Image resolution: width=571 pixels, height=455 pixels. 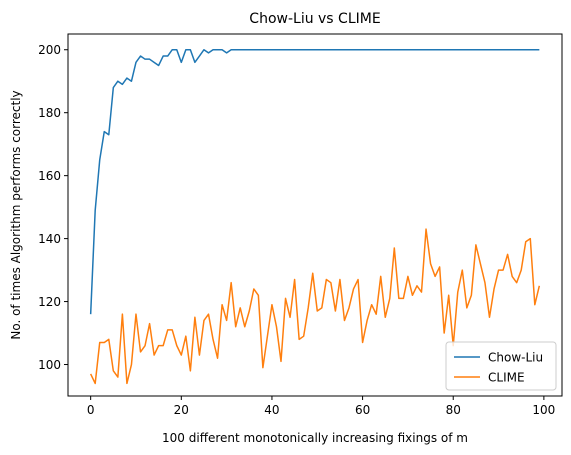 What do you see at coordinates (49, 302) in the screenshot?
I see `y-tick-label: 120` at bounding box center [49, 302].